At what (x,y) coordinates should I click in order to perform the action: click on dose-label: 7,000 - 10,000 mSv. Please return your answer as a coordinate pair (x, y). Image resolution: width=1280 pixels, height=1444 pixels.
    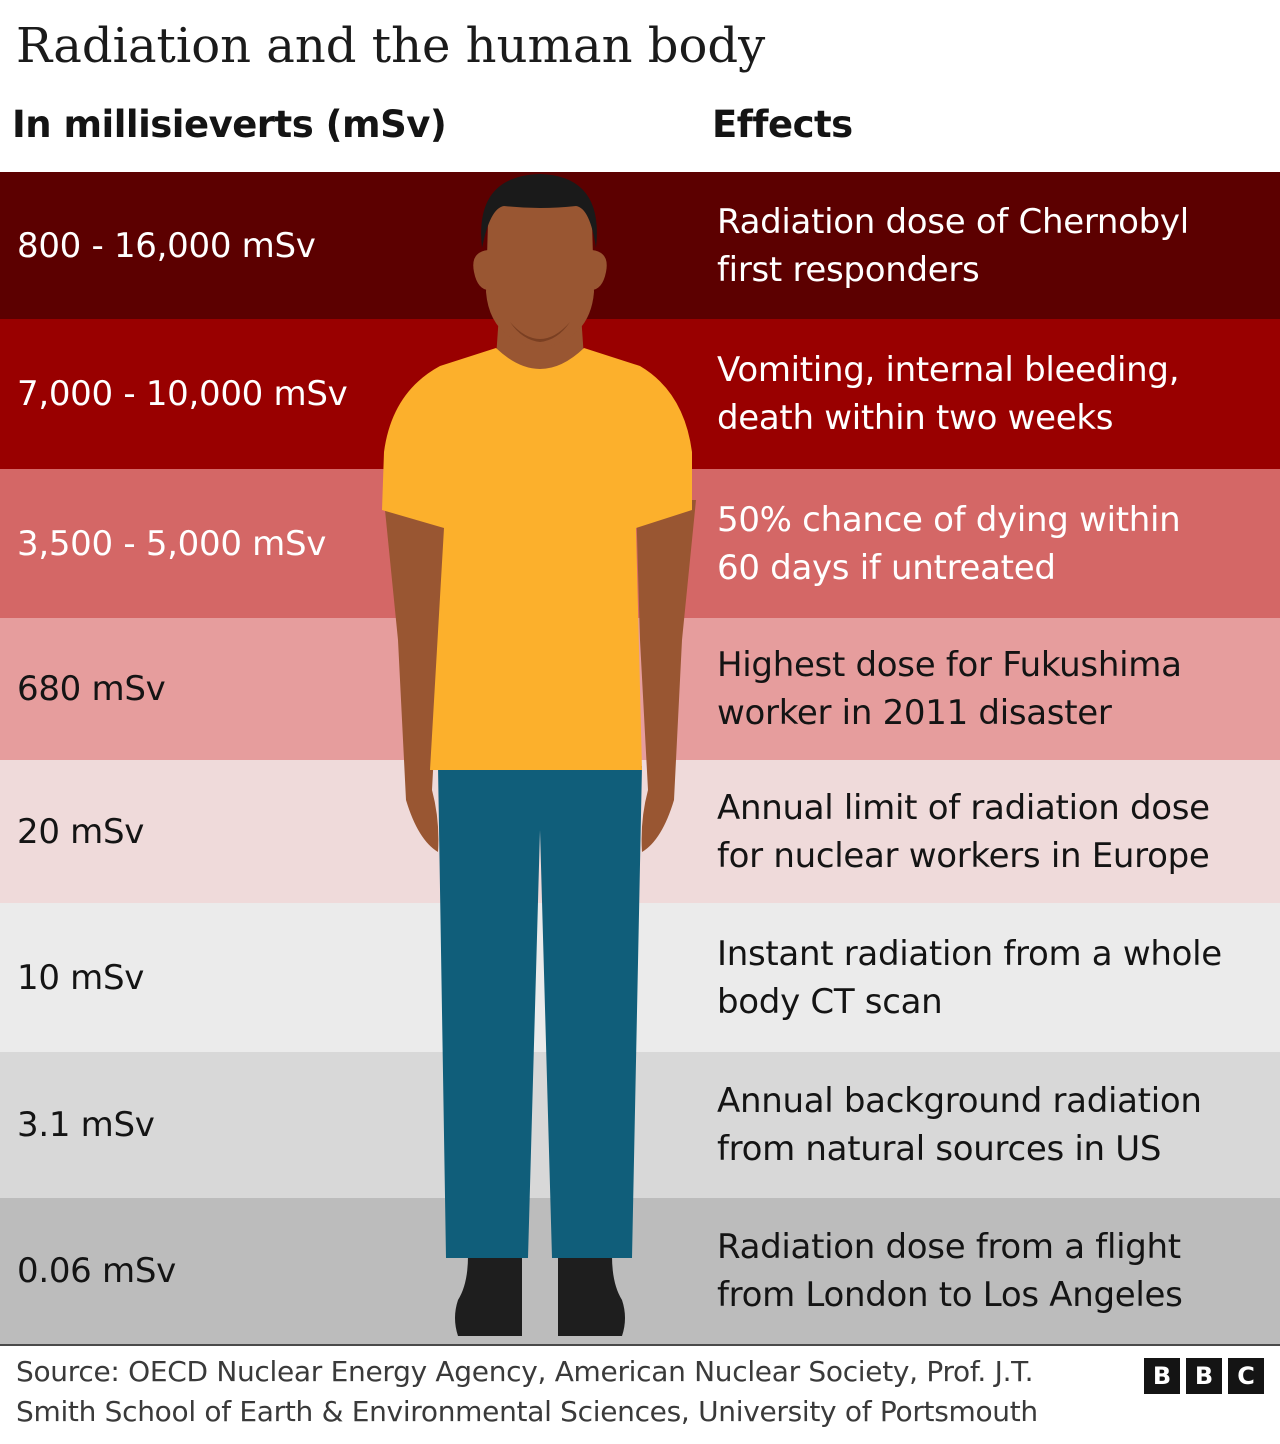
    Looking at the image, I should click on (182, 394).